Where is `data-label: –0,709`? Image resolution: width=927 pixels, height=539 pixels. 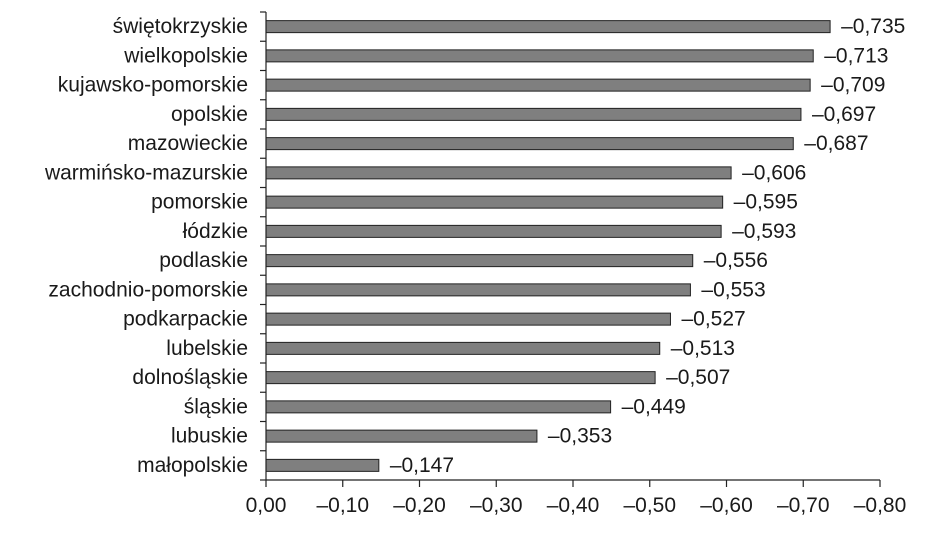
data-label: –0,709 is located at coordinates (853, 85).